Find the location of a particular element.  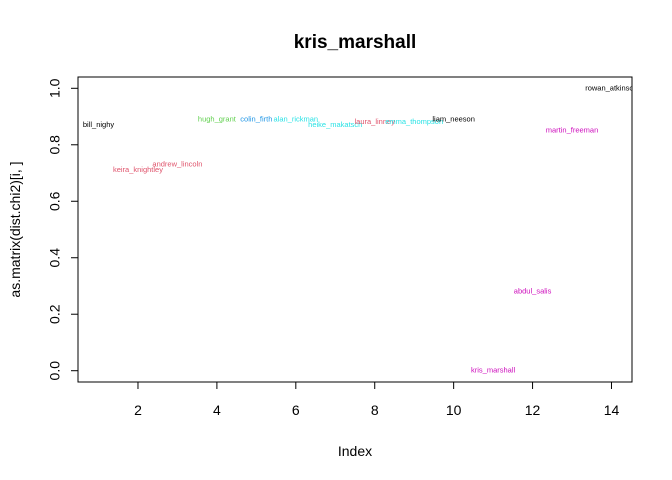

point-label: colin_firth is located at coordinates (256, 118).